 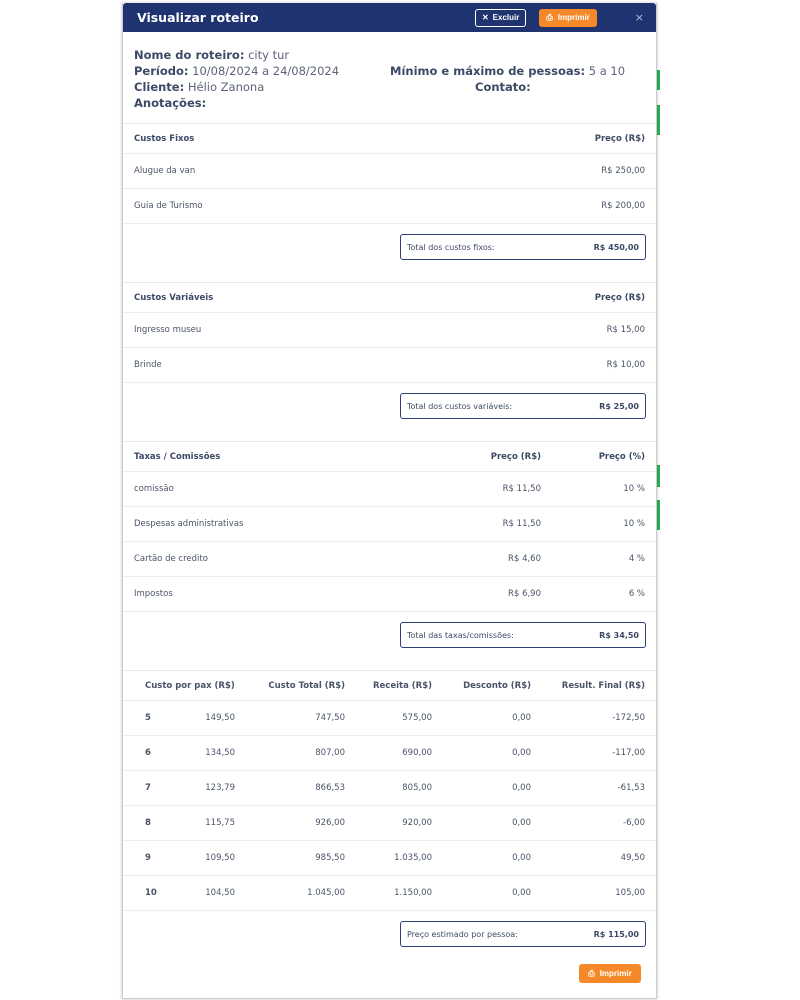 What do you see at coordinates (220, 718) in the screenshot?
I see `cell-per_pax: 149,50` at bounding box center [220, 718].